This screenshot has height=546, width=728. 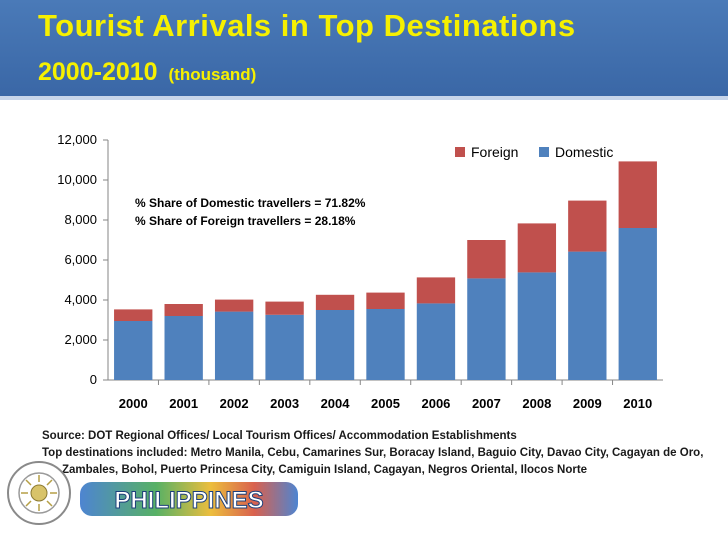 What do you see at coordinates (77, 139) in the screenshot?
I see `y-tick-label: 12,000` at bounding box center [77, 139].